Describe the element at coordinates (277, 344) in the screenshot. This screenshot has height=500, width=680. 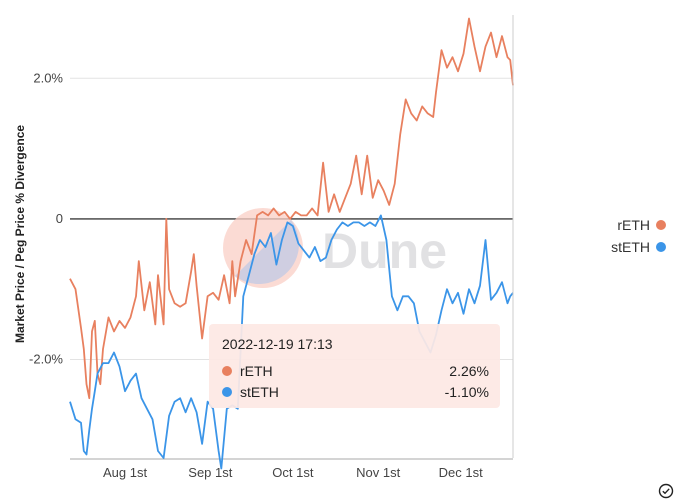
I see `tooltip-title: 2022-12-19 17:13` at that location.